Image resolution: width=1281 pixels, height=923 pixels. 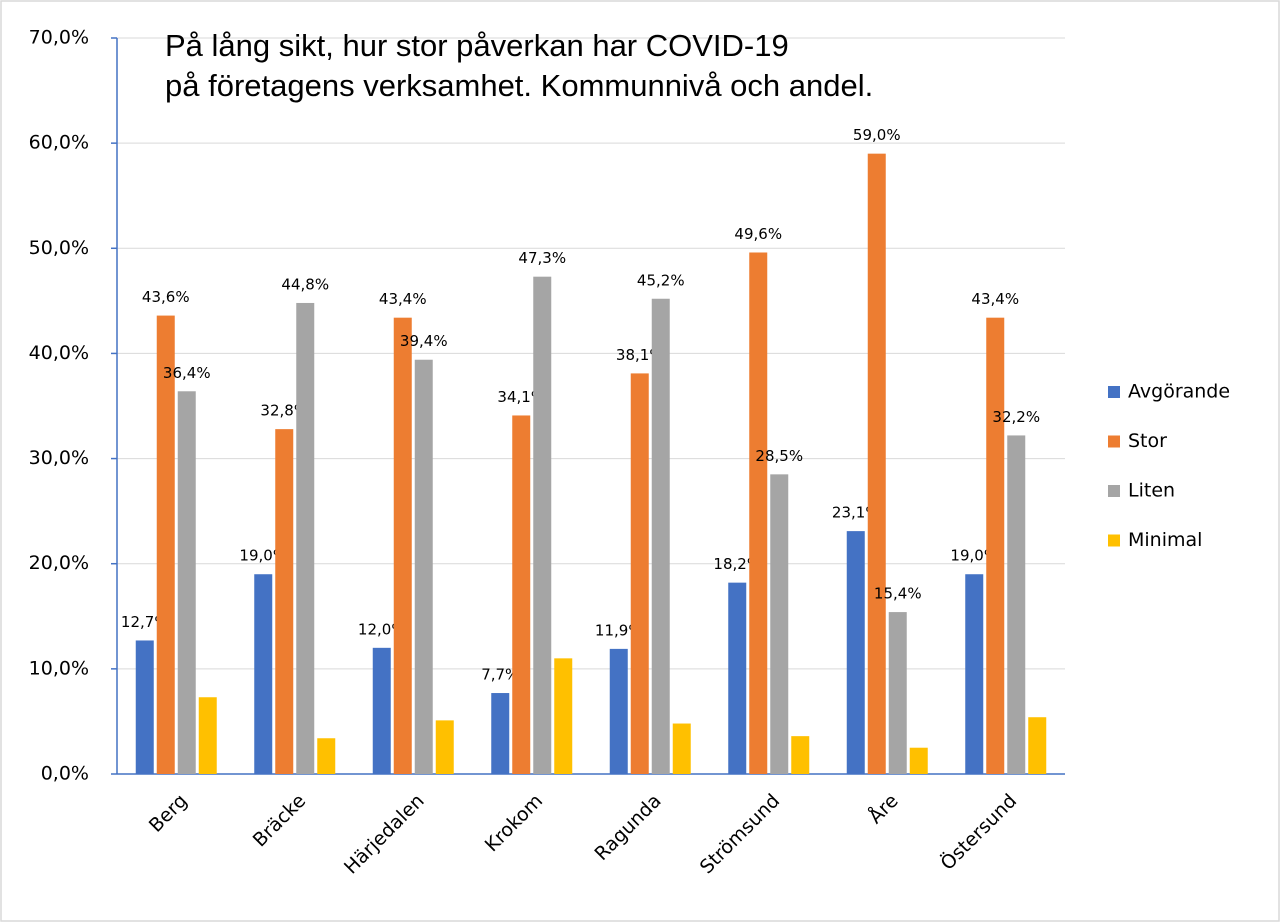 I want to click on y-tick-label: 50,0%, so click(x=59, y=248).